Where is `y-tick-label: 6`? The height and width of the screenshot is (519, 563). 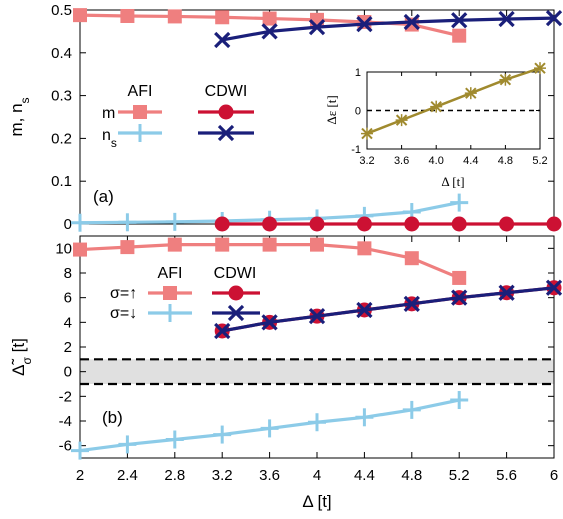 y-tick-label: 6 is located at coordinates (68, 298).